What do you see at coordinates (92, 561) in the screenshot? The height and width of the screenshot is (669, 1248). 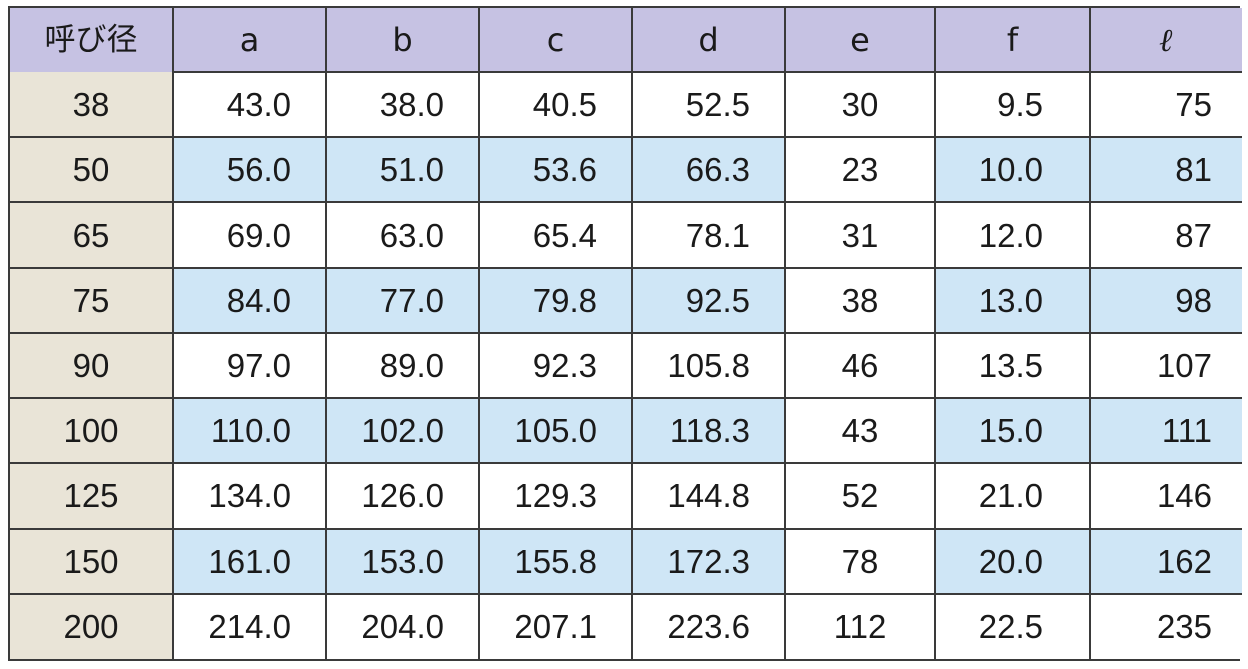 I see `row-nominal-diameter: 150` at bounding box center [92, 561].